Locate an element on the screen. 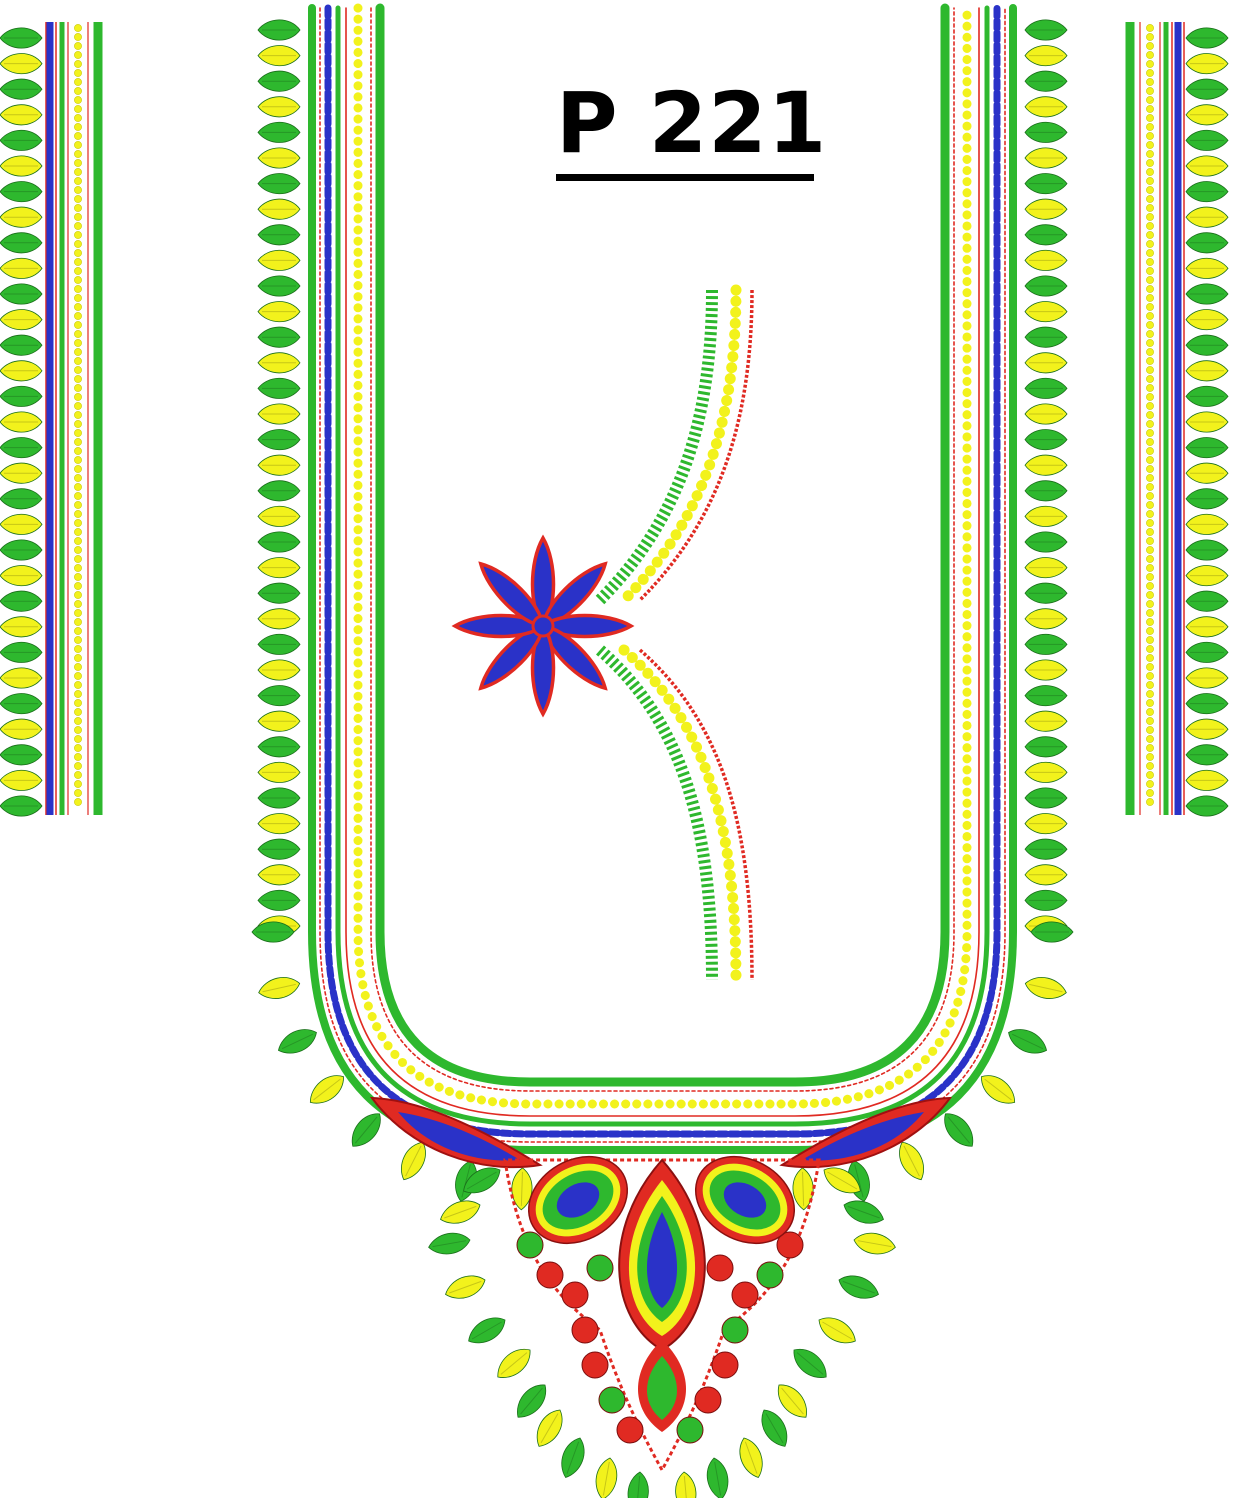 The height and width of the screenshot is (1498, 1240). design-code-underline is located at coordinates (685, 177).